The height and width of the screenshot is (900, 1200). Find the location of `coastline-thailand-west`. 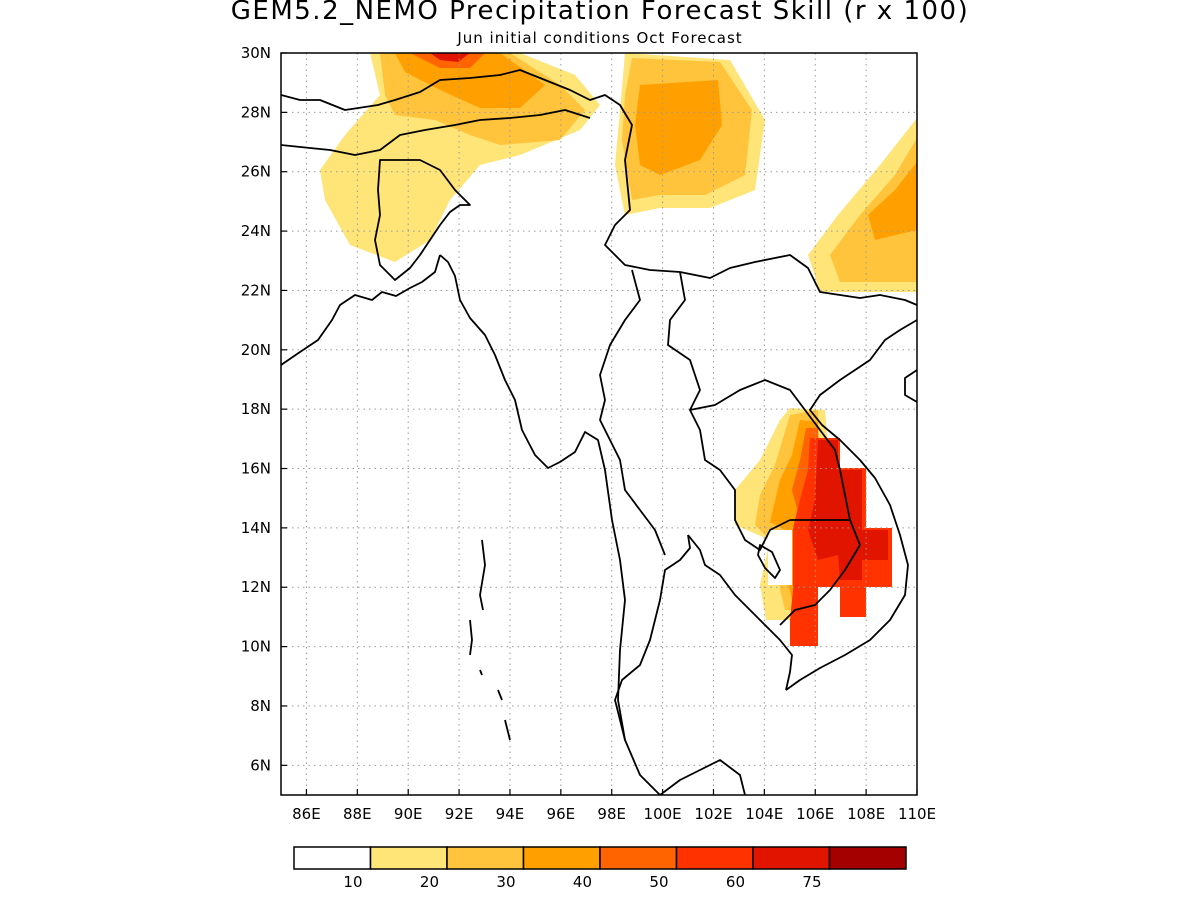

coastline-thailand-west is located at coordinates (652, 637).